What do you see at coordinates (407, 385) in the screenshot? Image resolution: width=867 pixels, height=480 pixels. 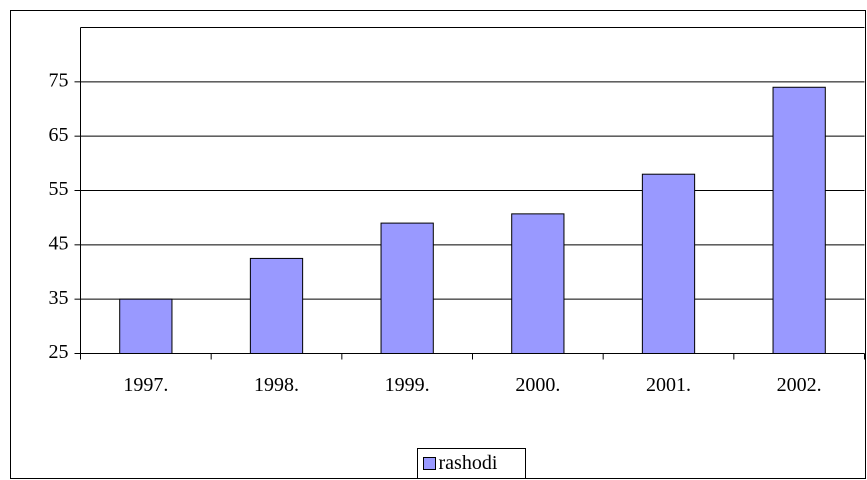 I see `x-tick-label: 1999.` at bounding box center [407, 385].